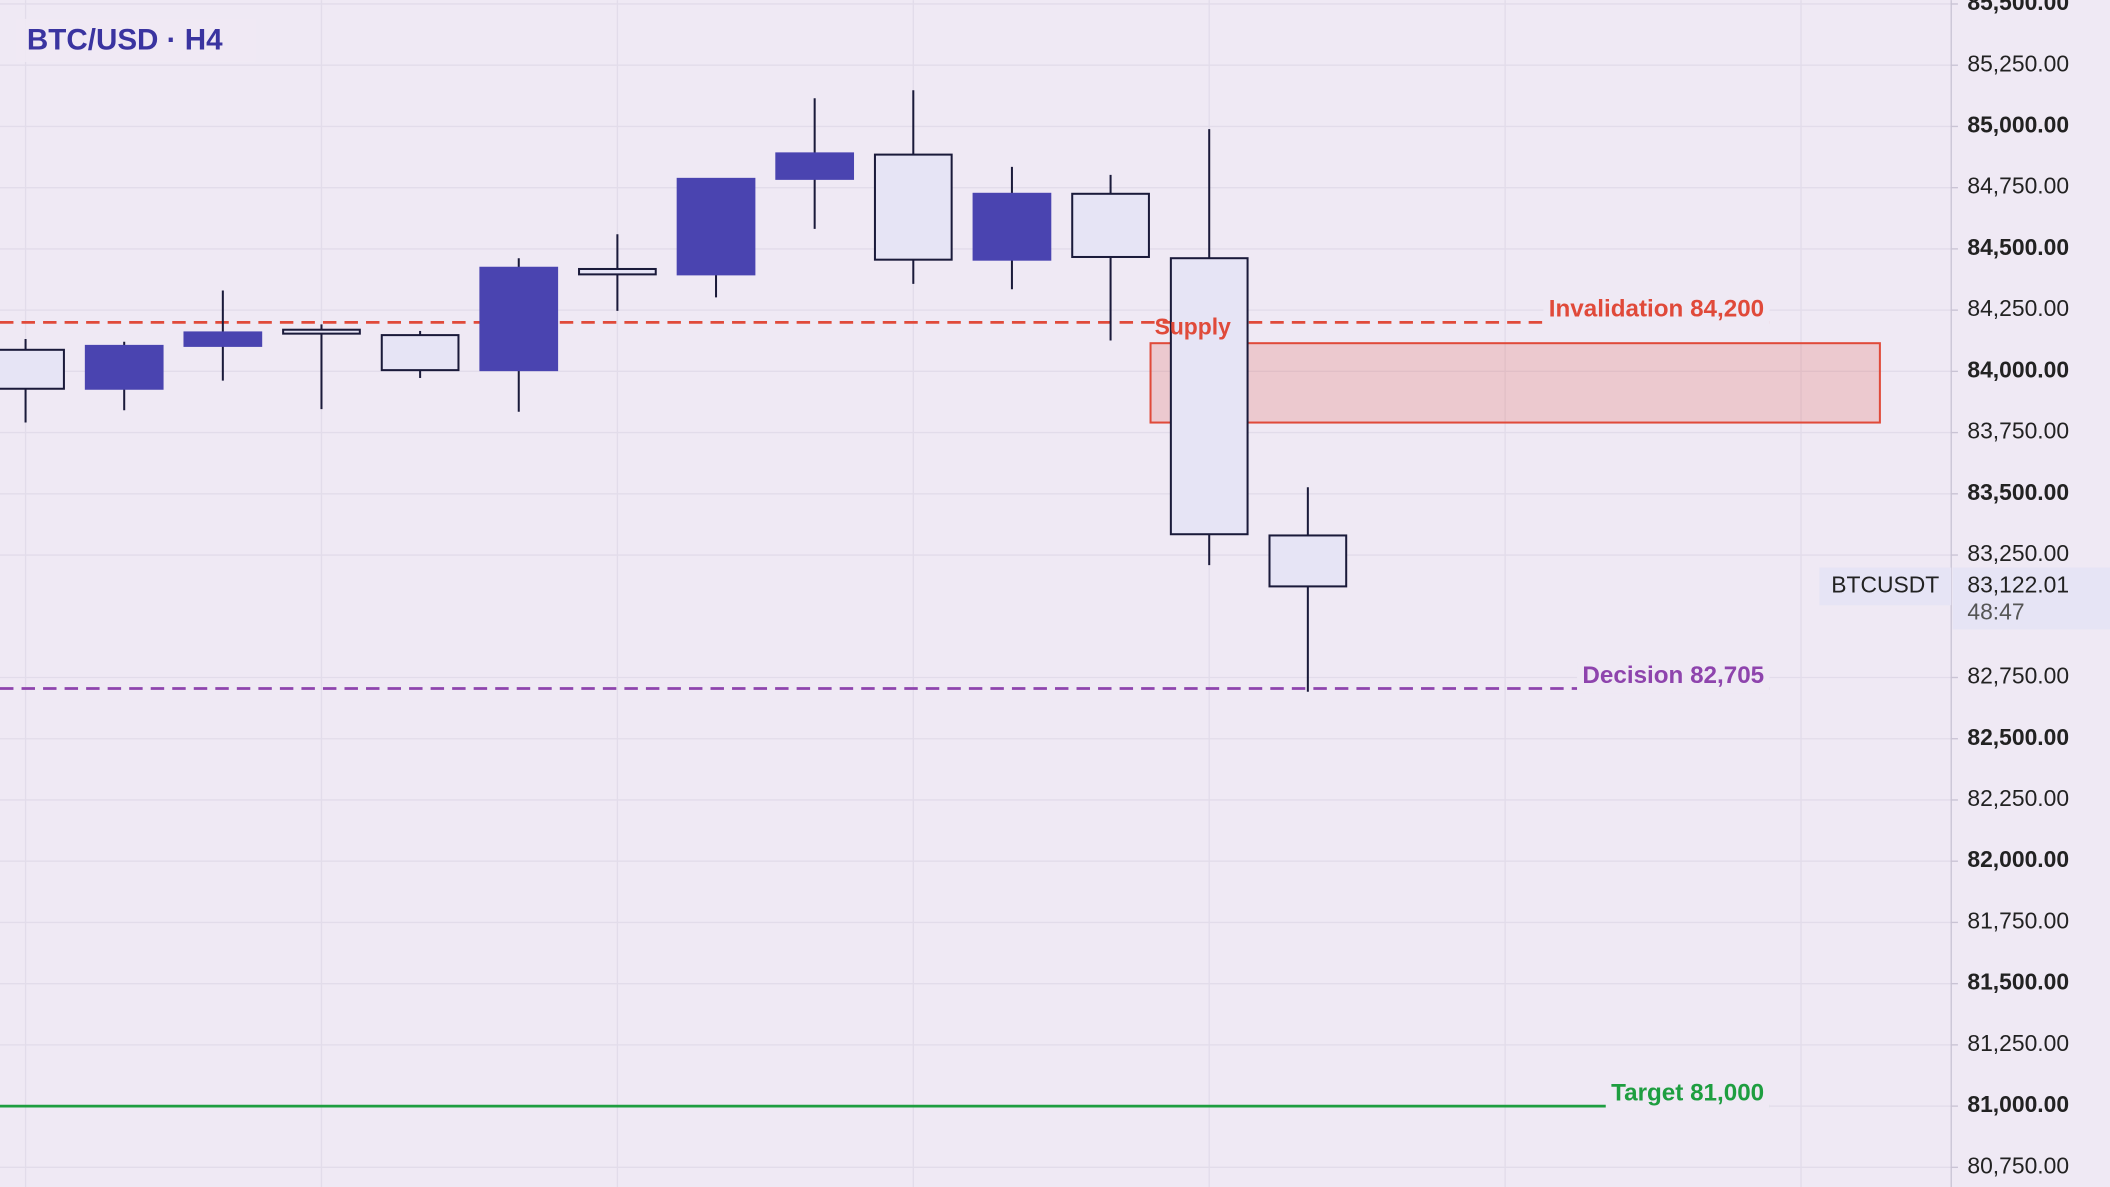 The image size is (2110, 1187). I want to click on y-tick-label: 80,750.00, so click(2018, 1165).